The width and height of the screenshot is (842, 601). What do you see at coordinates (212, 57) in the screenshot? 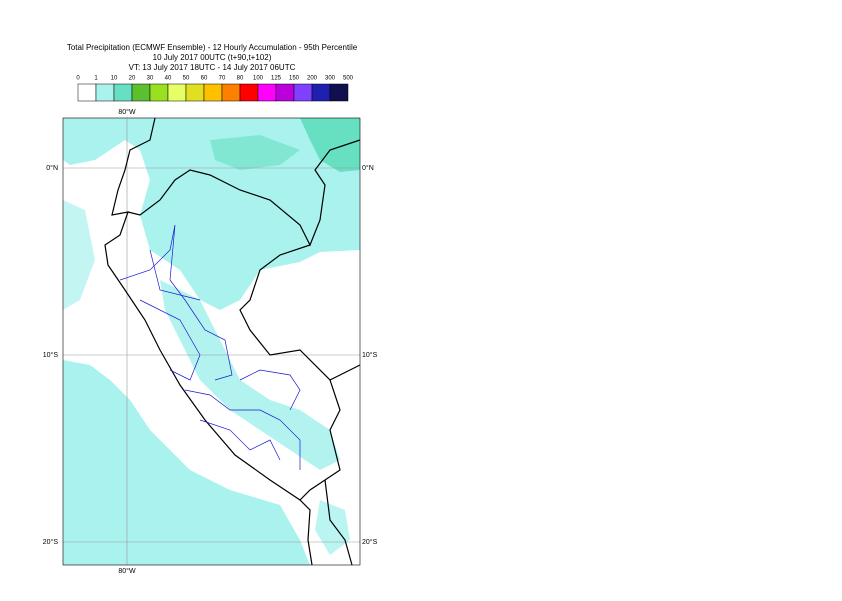
I see `base-time: 10 July 2017 00UTC (t+90,t+102)` at bounding box center [212, 57].